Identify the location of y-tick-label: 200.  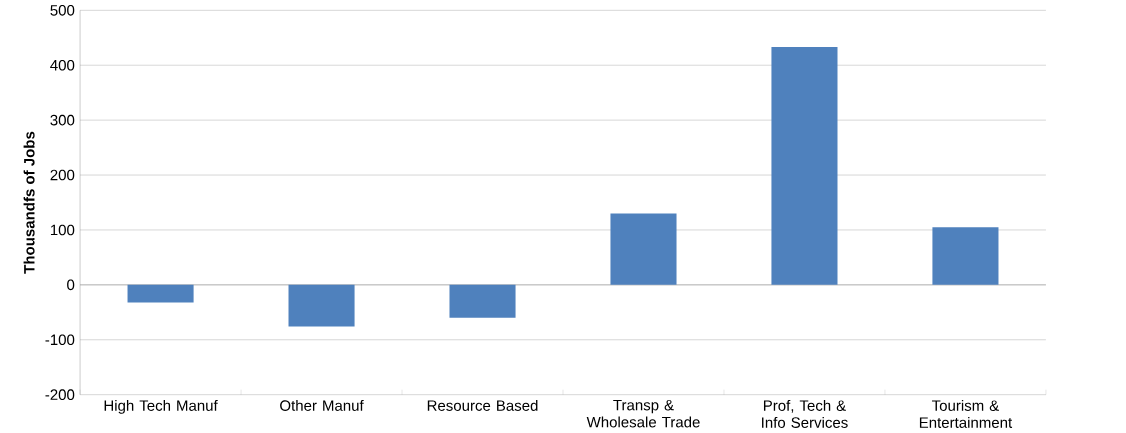
(62, 175).